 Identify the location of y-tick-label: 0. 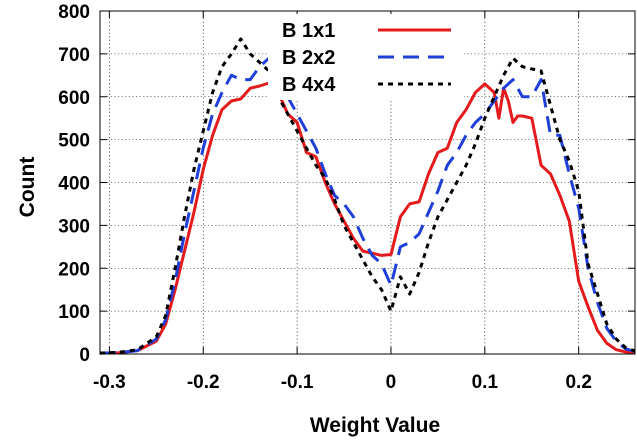
(84, 355).